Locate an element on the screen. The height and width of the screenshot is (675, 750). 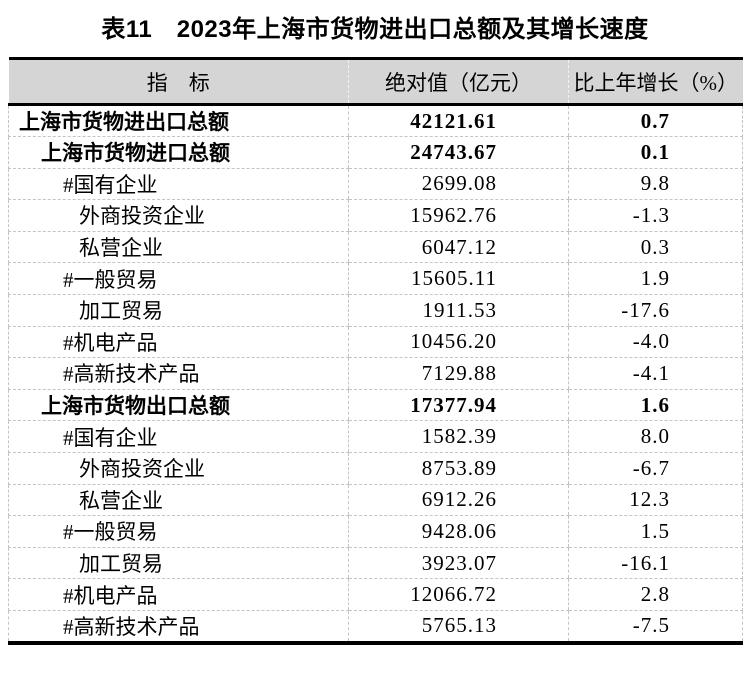
column-header-growth: 比上年增长（%） is located at coordinates (655, 82).